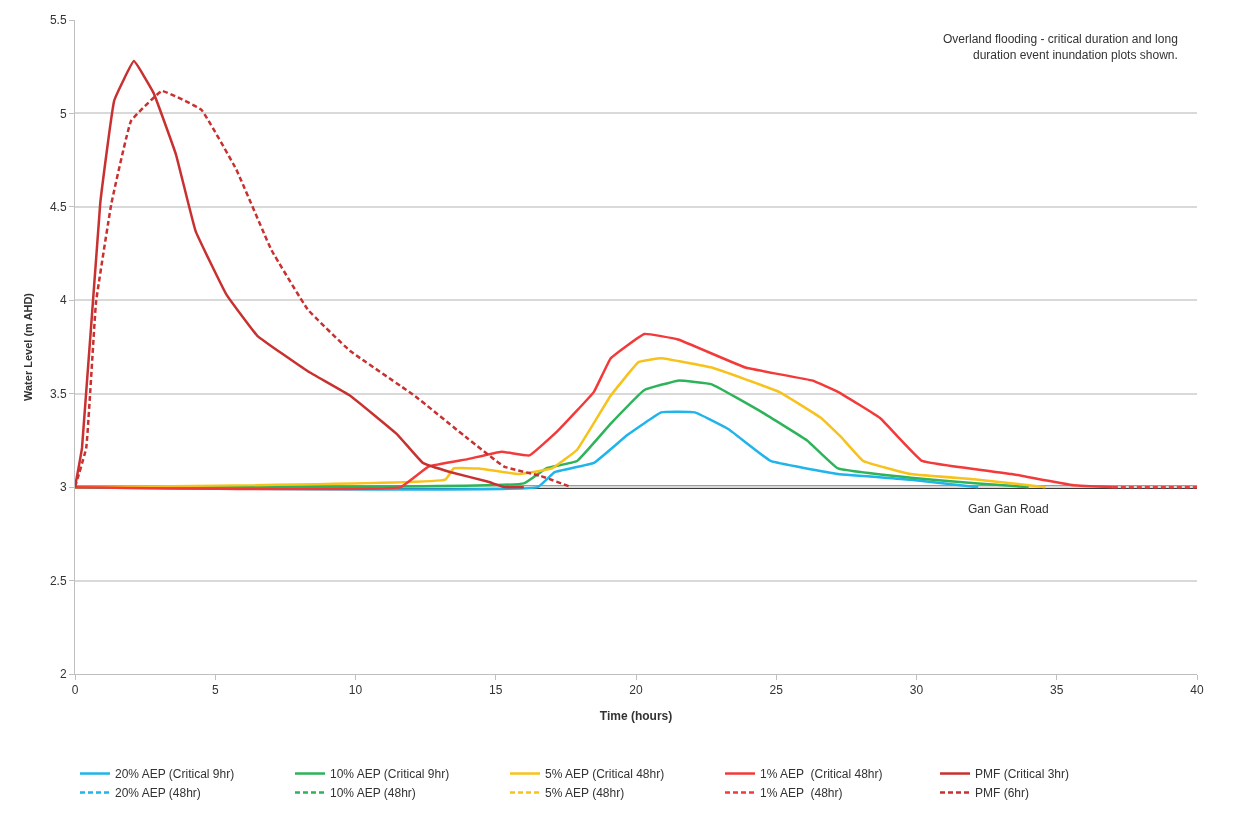 The width and height of the screenshot is (1252, 819). I want to click on legend-label: PMF (Critical 3hr), so click(1022, 774).